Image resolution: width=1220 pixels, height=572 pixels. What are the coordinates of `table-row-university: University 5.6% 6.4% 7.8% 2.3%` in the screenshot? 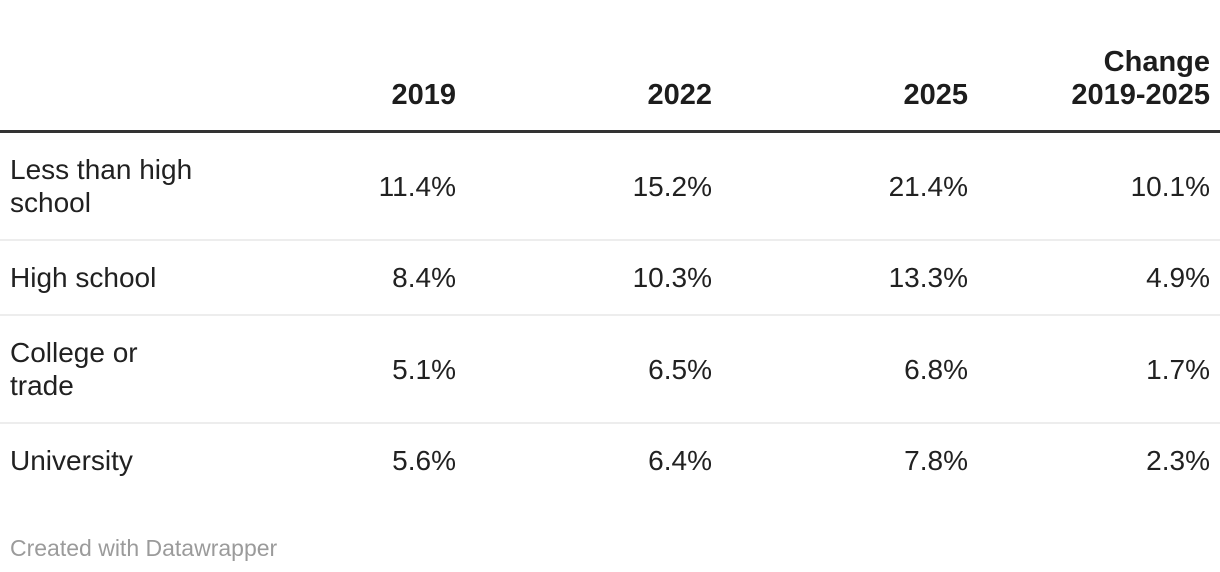 It's located at (610, 460).